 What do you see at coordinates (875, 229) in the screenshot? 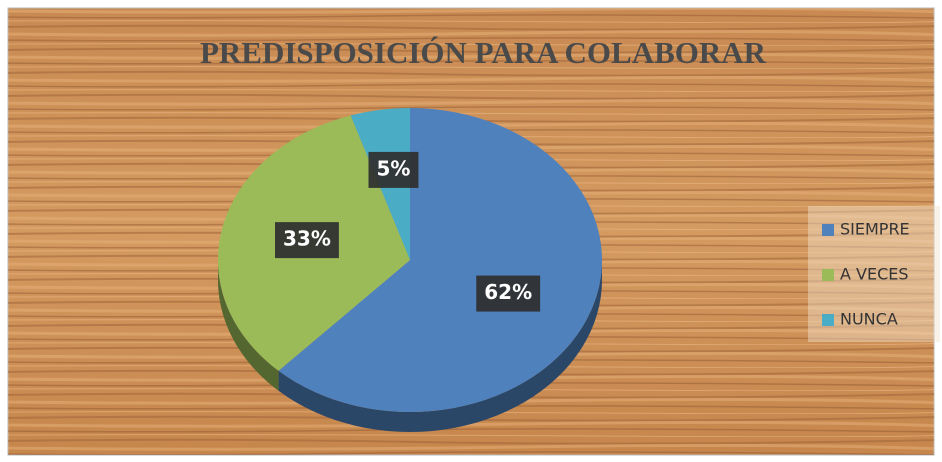
I see `legend-label: SIEMPRE` at bounding box center [875, 229].